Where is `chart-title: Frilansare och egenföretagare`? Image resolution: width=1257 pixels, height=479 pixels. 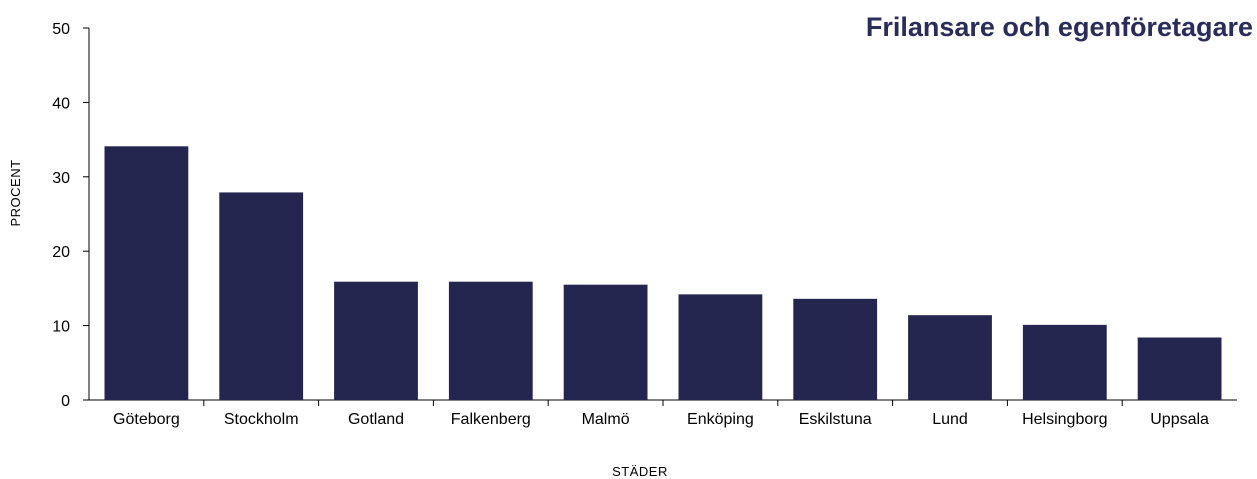 chart-title: Frilansare och egenföretagare is located at coordinates (1059, 27).